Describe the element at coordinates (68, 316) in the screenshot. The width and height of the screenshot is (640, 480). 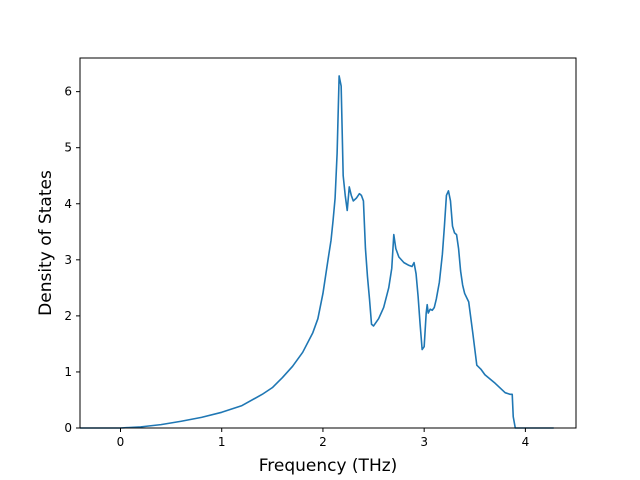
I see `y-tick-label: 2` at that location.